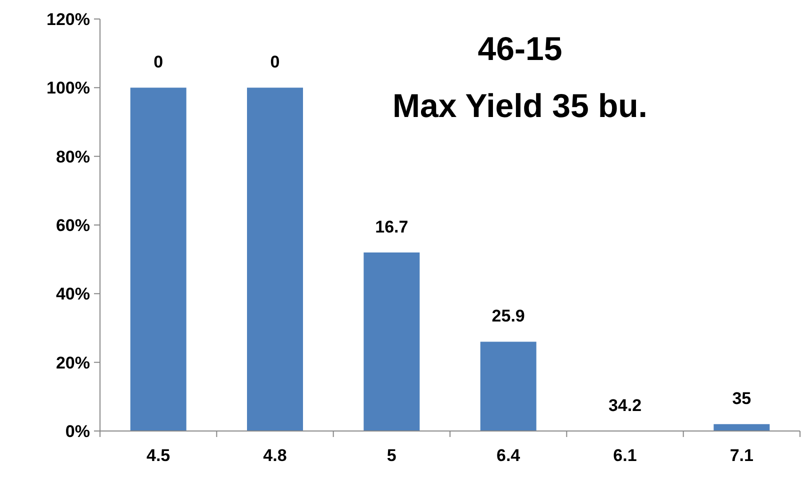 This screenshot has height=480, width=809. I want to click on y-tick-label: 100%, so click(68, 88).